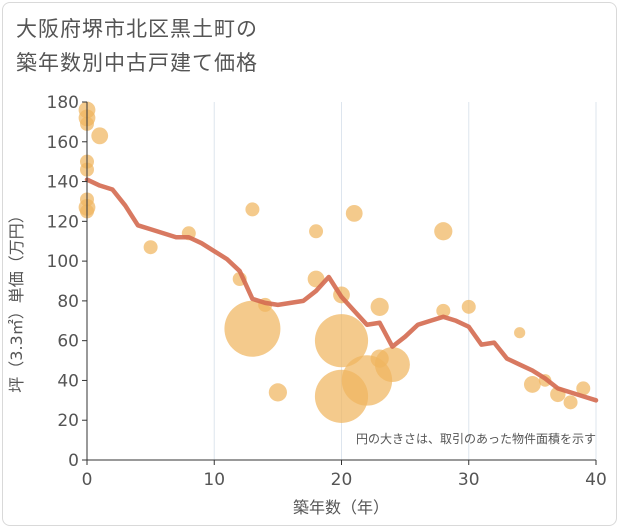 This screenshot has height=530, width=621. What do you see at coordinates (16, 299) in the screenshot?
I see `y-axis-label: 坪（3.3㎡）単価（万円）` at bounding box center [16, 299].